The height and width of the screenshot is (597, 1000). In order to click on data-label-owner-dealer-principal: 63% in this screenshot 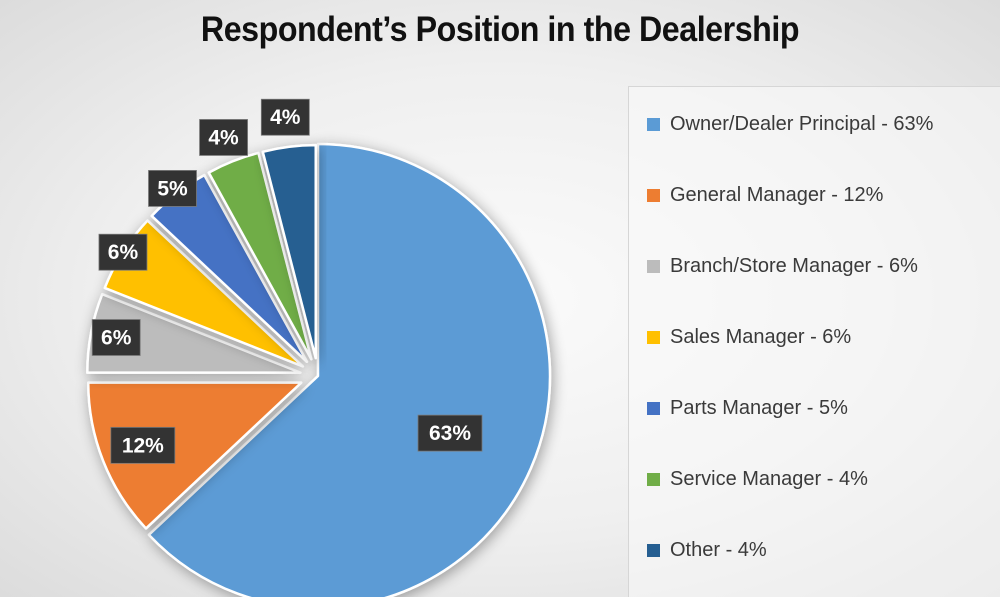, I will do `click(450, 433)`.